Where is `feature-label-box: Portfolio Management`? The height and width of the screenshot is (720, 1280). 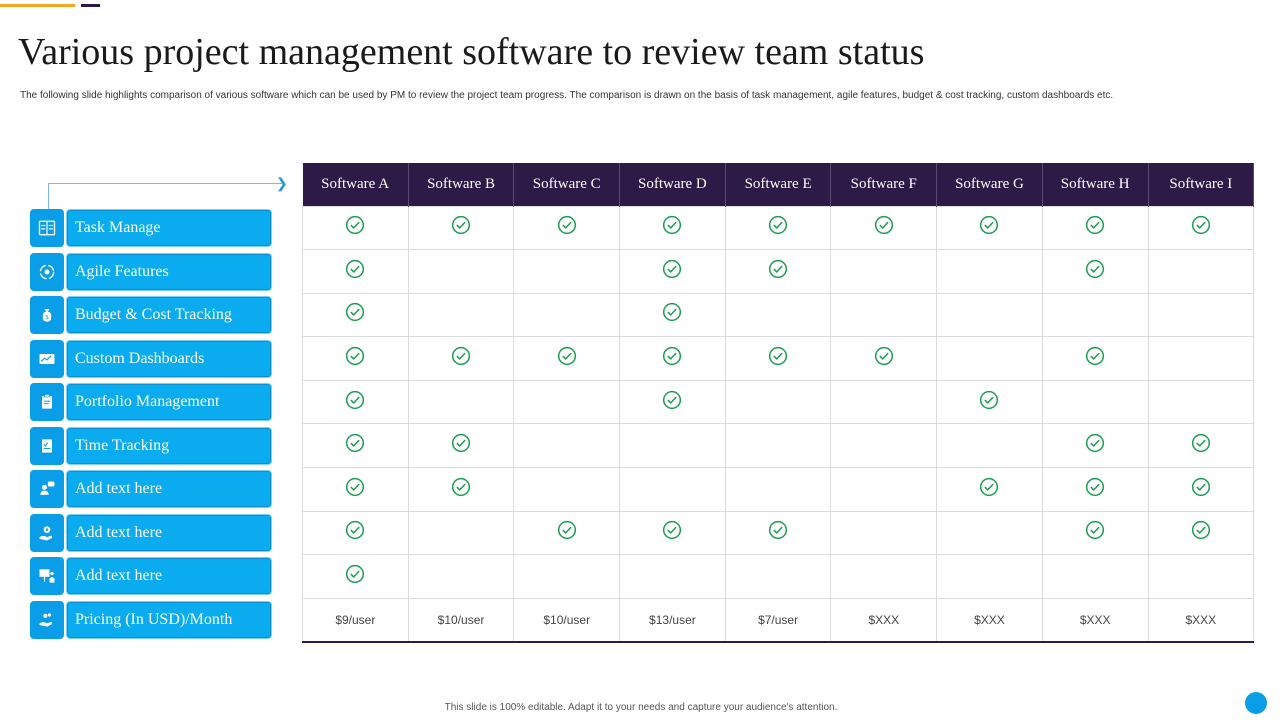 feature-label-box: Portfolio Management is located at coordinates (169, 402).